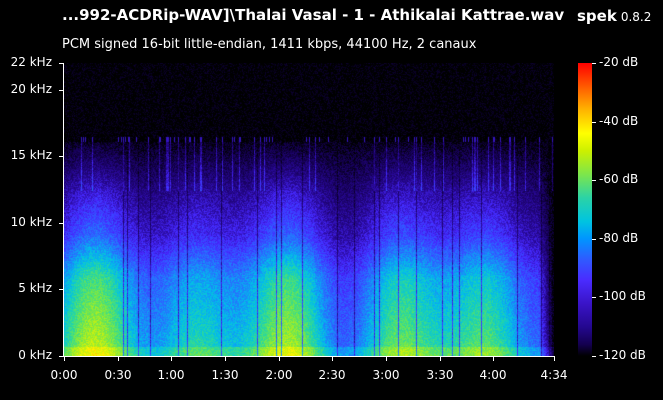 The height and width of the screenshot is (400, 663). Describe the element at coordinates (31, 89) in the screenshot. I see `freq-tick-label: 20 kHz` at that location.